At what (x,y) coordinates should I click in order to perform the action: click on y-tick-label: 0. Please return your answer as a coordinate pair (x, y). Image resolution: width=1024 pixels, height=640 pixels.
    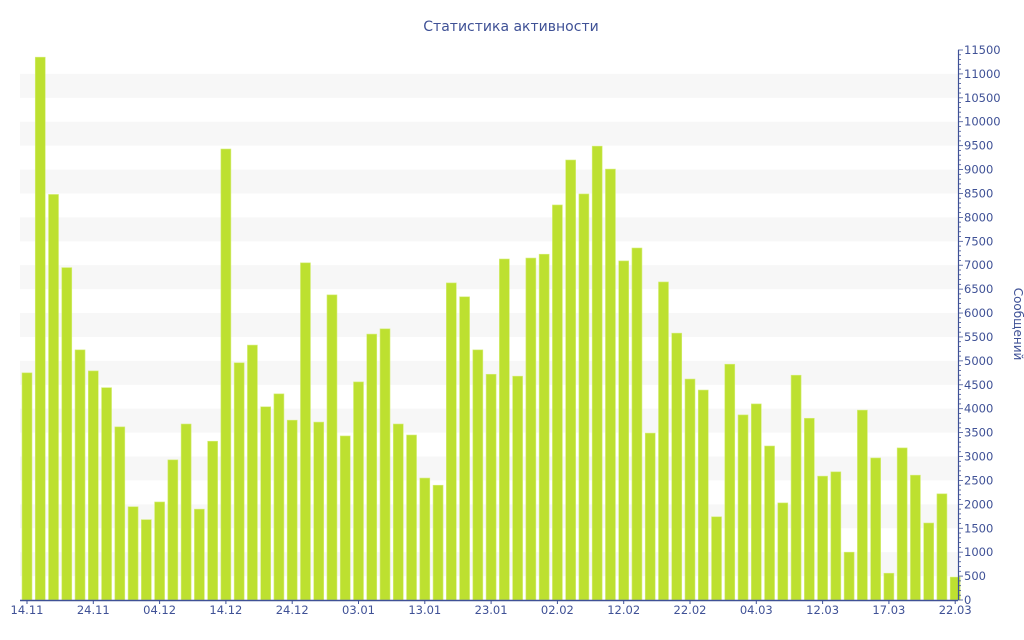
    Looking at the image, I should click on (967, 600).